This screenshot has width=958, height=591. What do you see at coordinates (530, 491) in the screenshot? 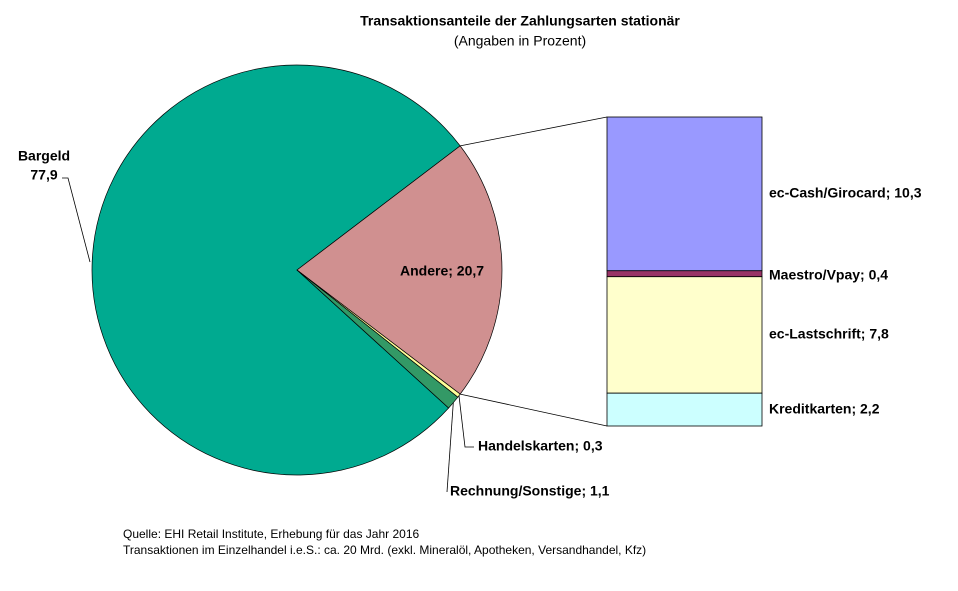
I see `slice-label: Rechnung/Sonstige; 1,1` at bounding box center [530, 491].